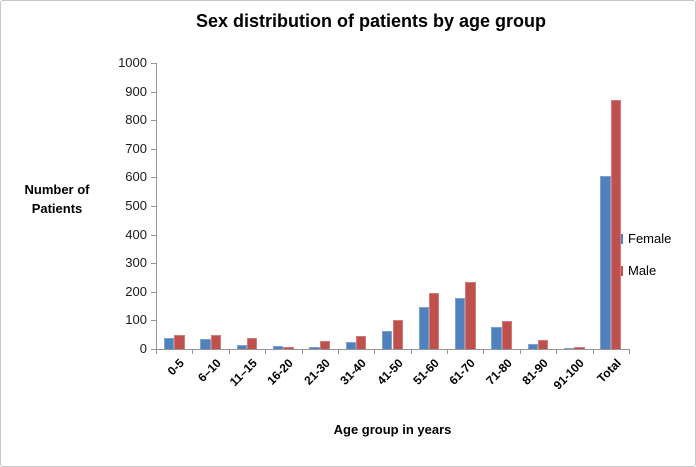 The height and width of the screenshot is (467, 696). I want to click on y-tick-label: 1000, so click(132, 62).